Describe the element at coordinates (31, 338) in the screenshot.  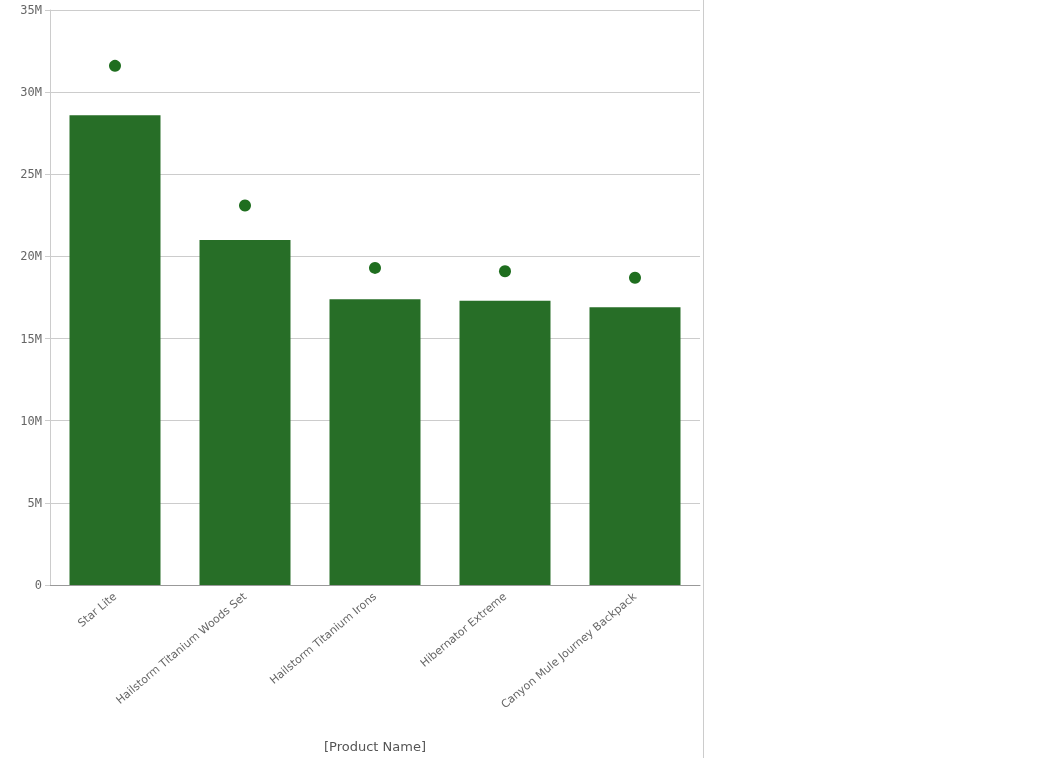
I see `y-tick-label: 15M` at that location.